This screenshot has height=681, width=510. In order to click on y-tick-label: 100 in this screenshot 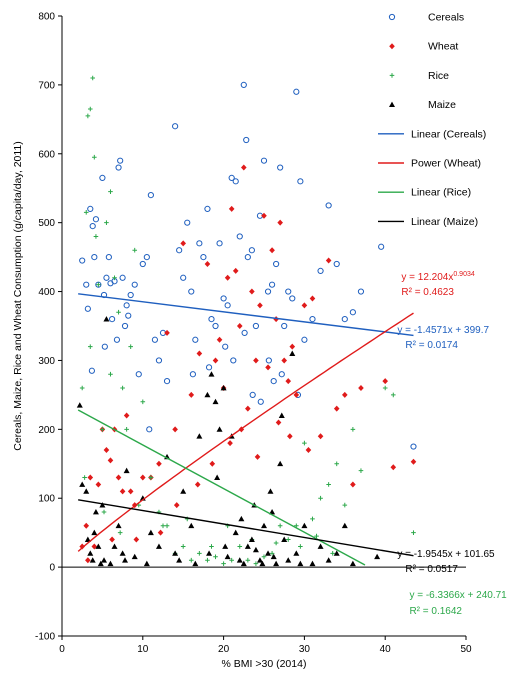, I will do `click(46, 499)`.